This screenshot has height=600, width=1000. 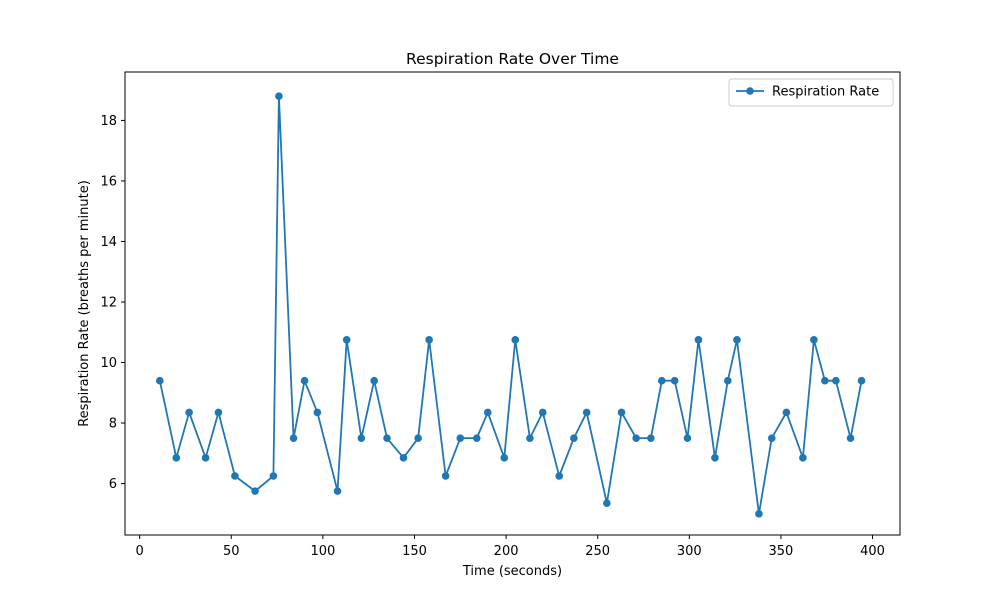 What do you see at coordinates (750, 91) in the screenshot?
I see `legend-marker-sample` at bounding box center [750, 91].